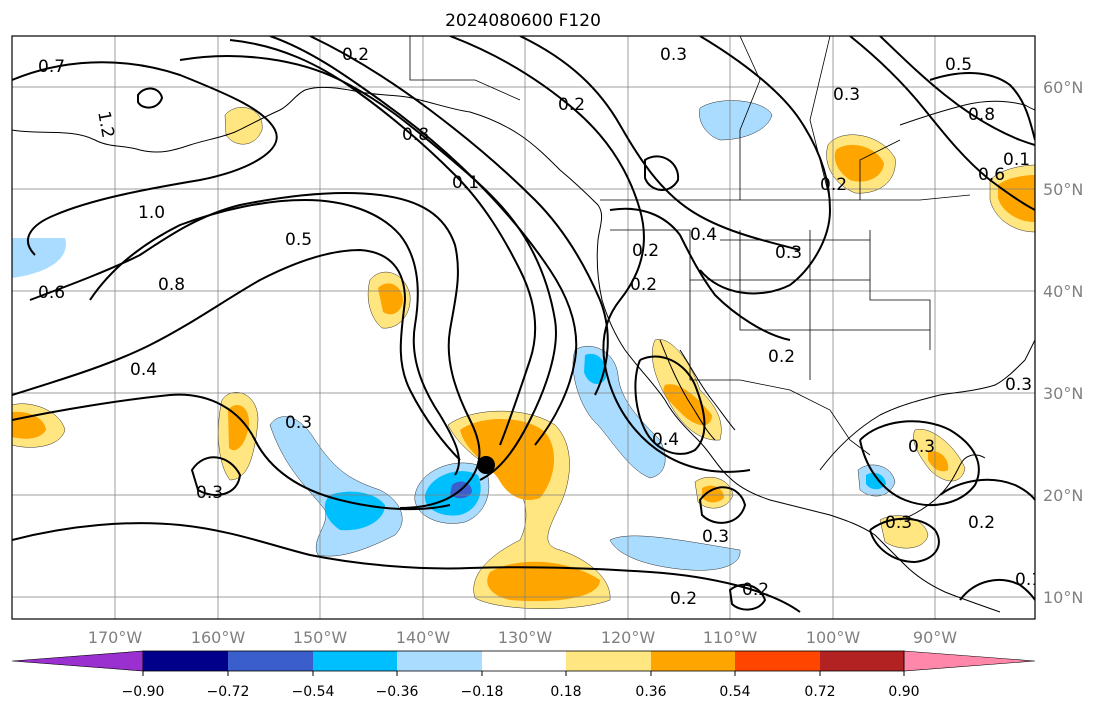  I want to click on colorbar-extend-max, so click(969, 661).